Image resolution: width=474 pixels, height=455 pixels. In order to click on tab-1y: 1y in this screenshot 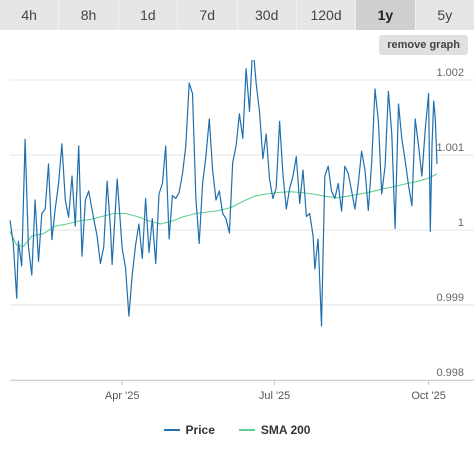, I will do `click(386, 15)`.